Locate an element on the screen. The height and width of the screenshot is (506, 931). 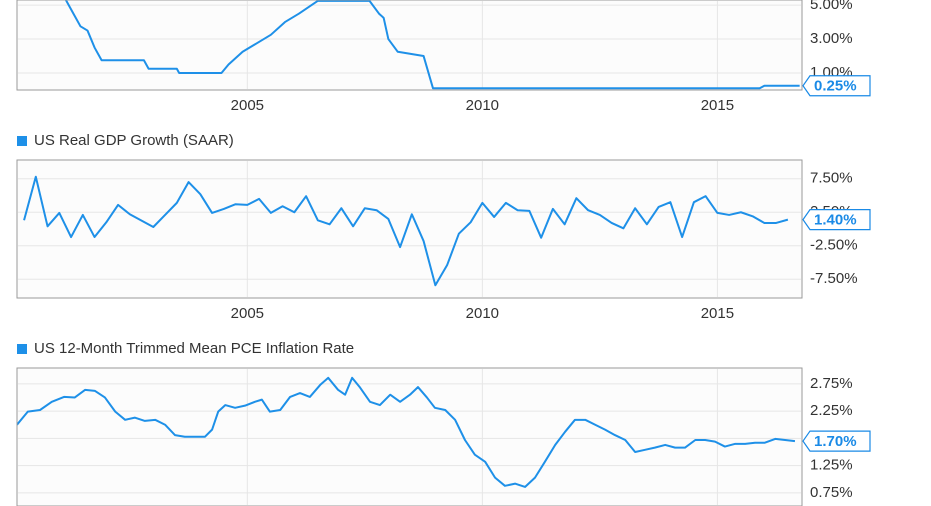
y-tick-label: -7.50% is located at coordinates (834, 278).